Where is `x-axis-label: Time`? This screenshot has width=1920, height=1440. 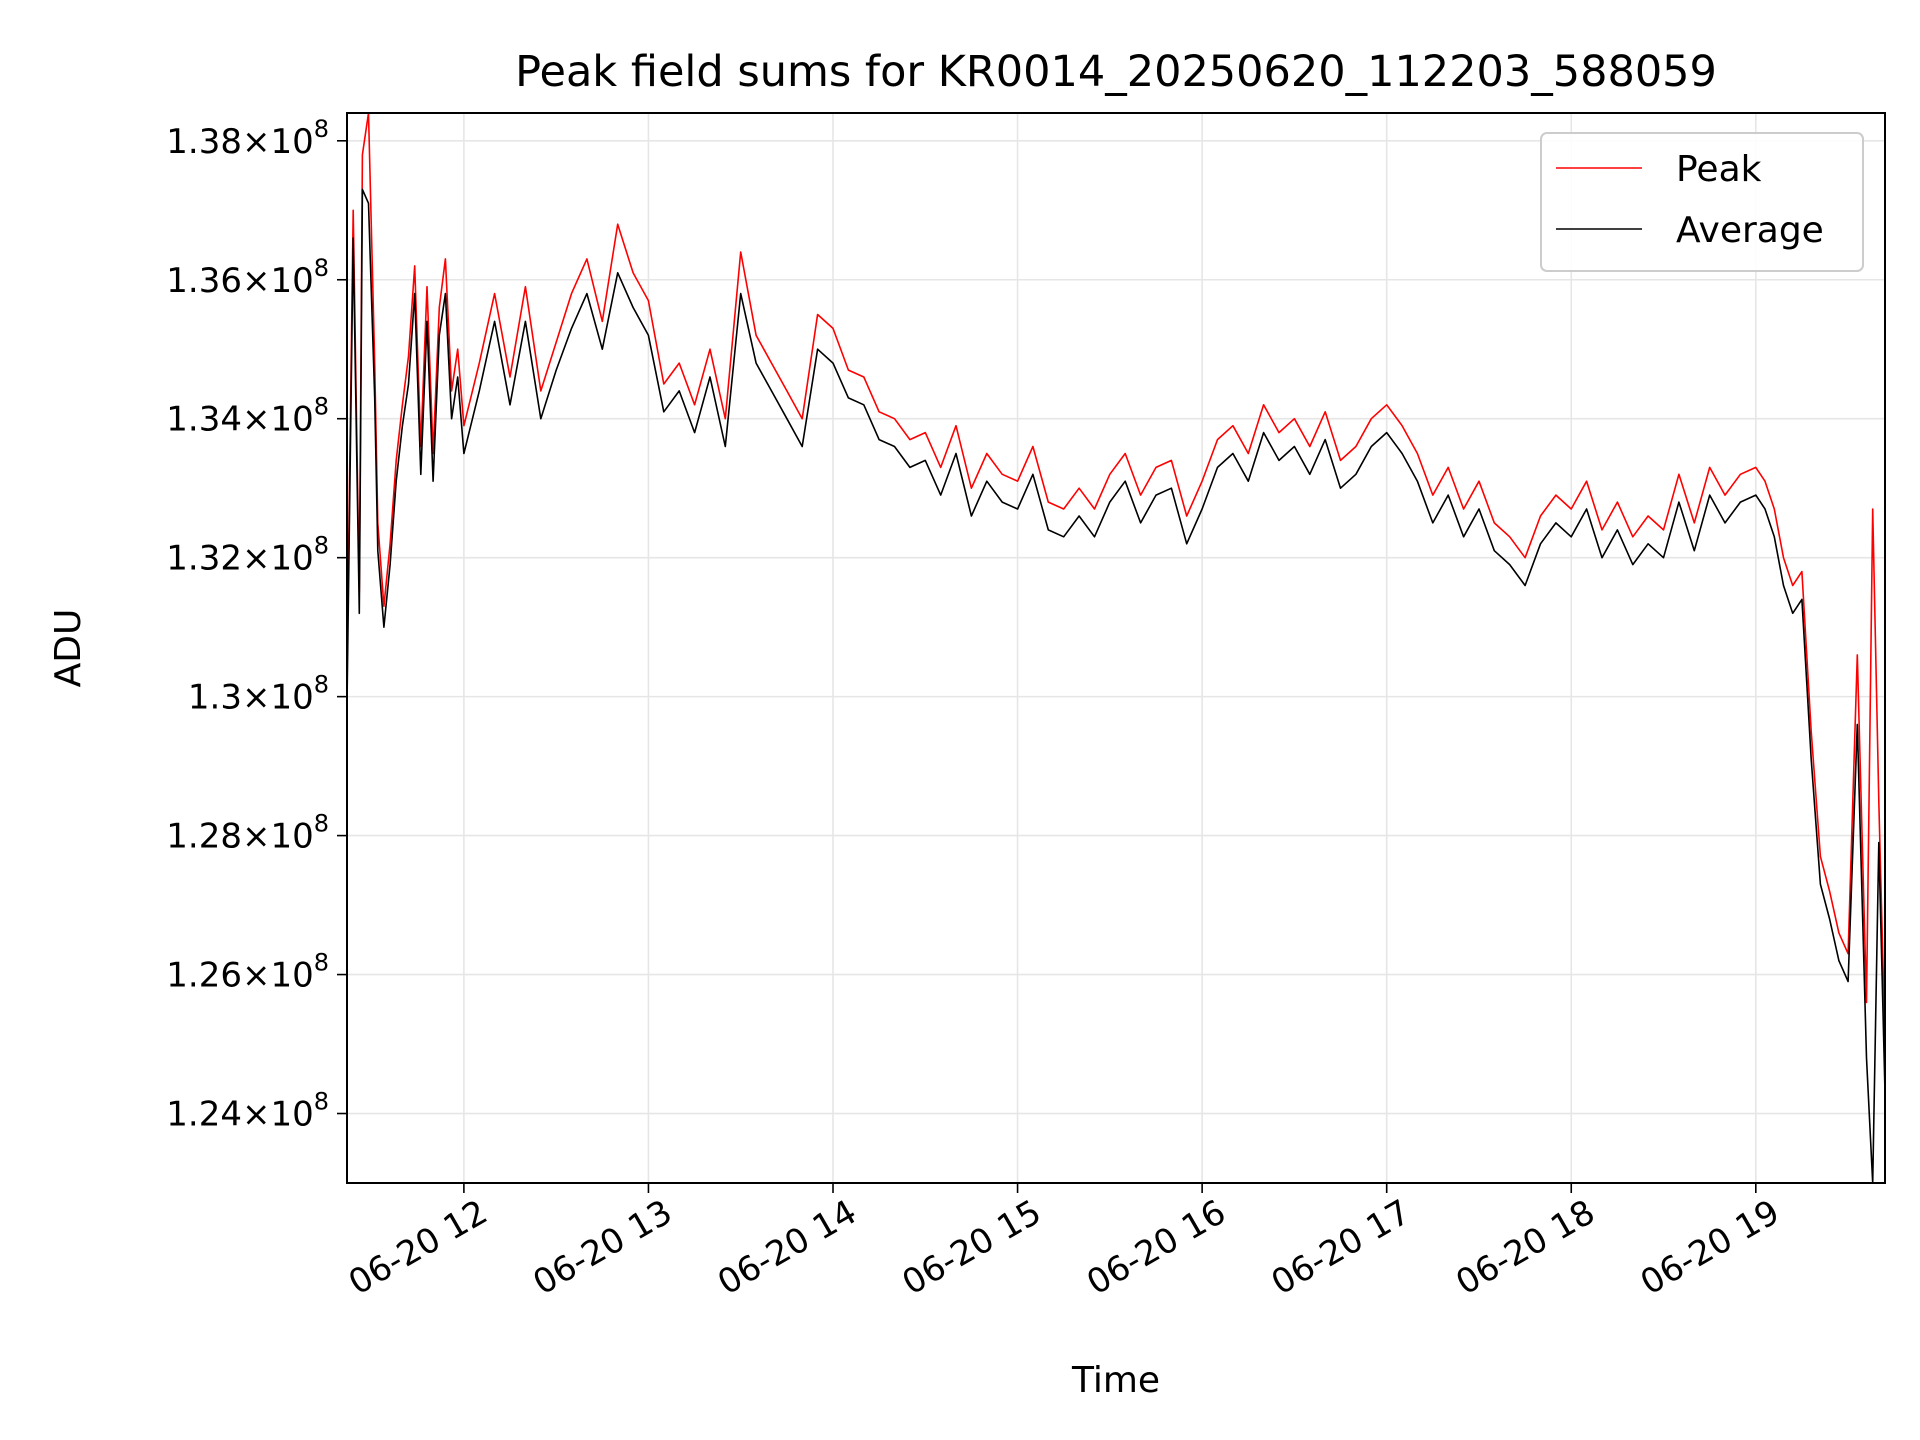 x-axis-label: Time is located at coordinates (1115, 1380).